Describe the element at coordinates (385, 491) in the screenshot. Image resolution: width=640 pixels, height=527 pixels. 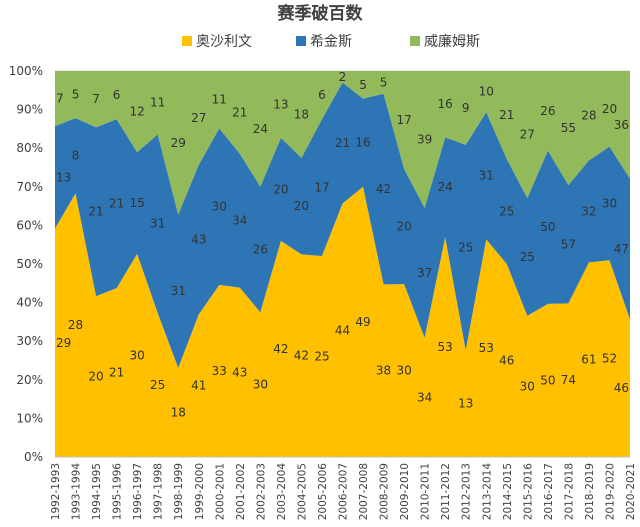
I see `x-tick-label: 2008-2009` at that location.